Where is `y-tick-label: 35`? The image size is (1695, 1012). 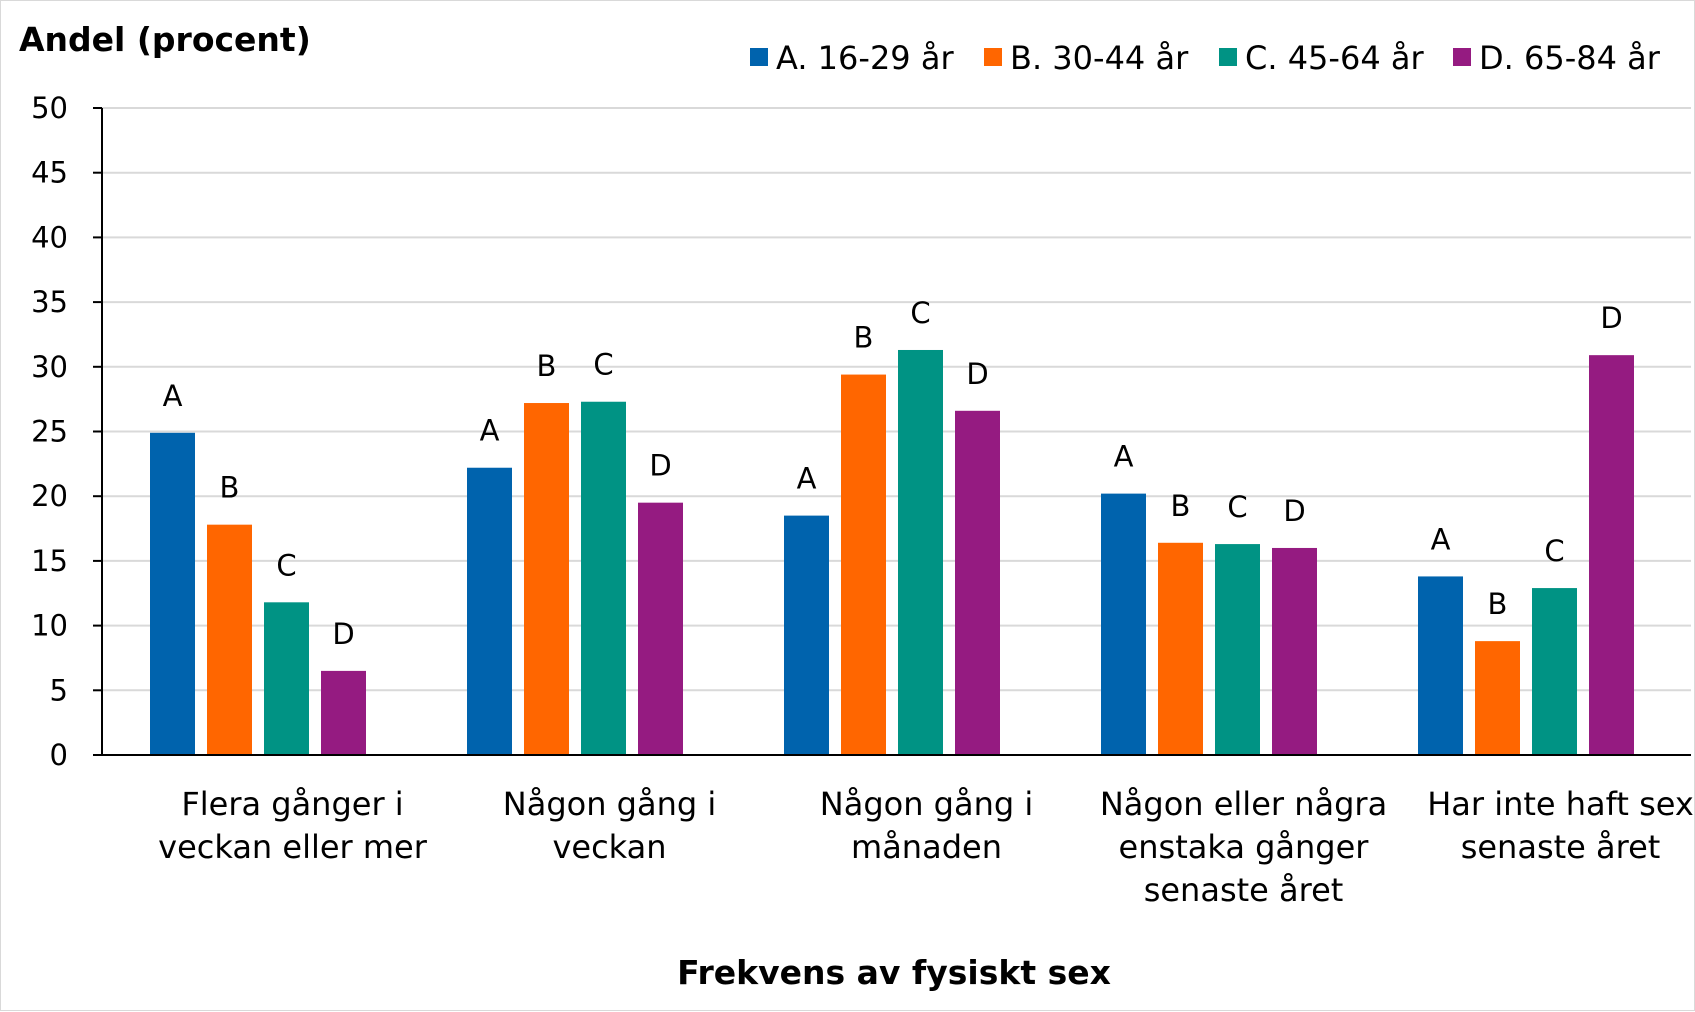
y-tick-label: 35 is located at coordinates (49, 302).